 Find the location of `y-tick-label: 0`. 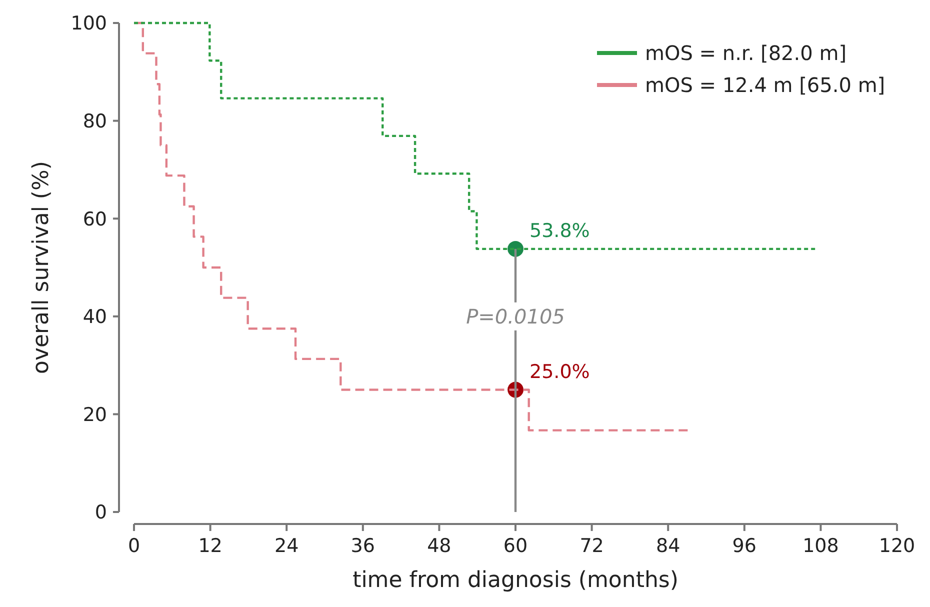

y-tick-label: 0 is located at coordinates (100, 513).